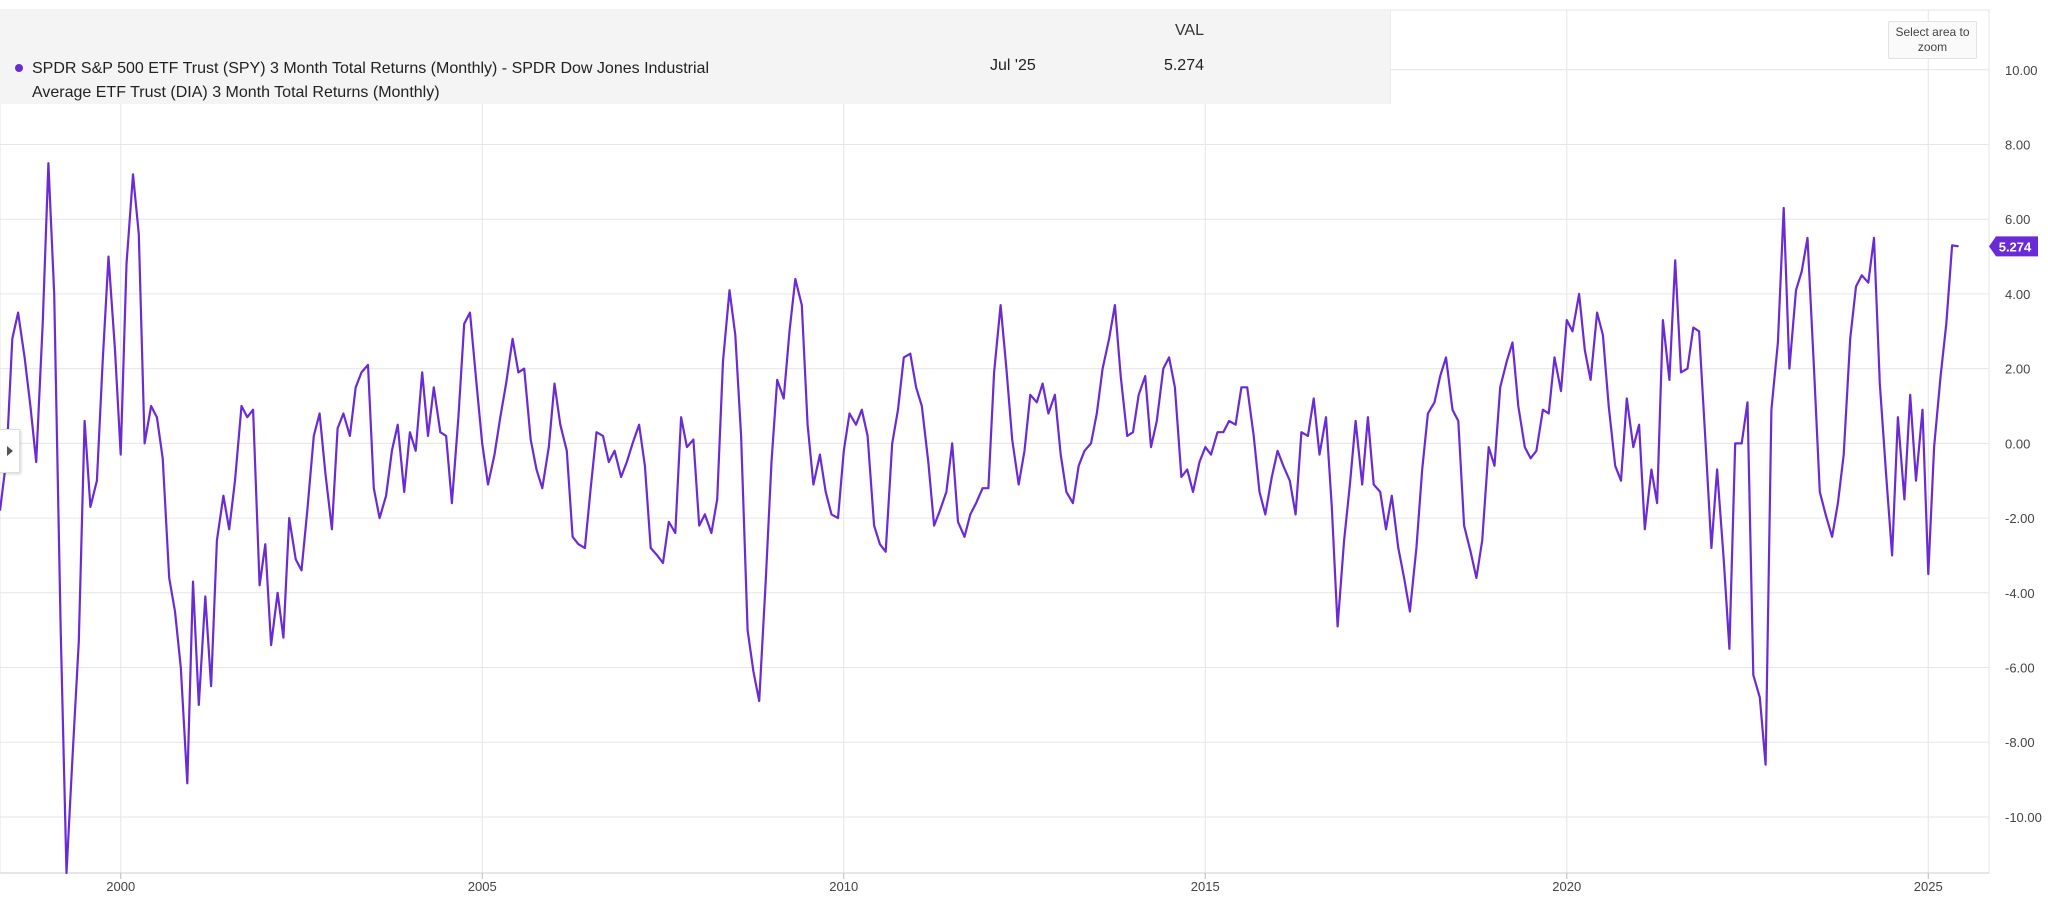  Describe the element at coordinates (1013, 65) in the screenshot. I see `legend-date: Jul '25` at that location.